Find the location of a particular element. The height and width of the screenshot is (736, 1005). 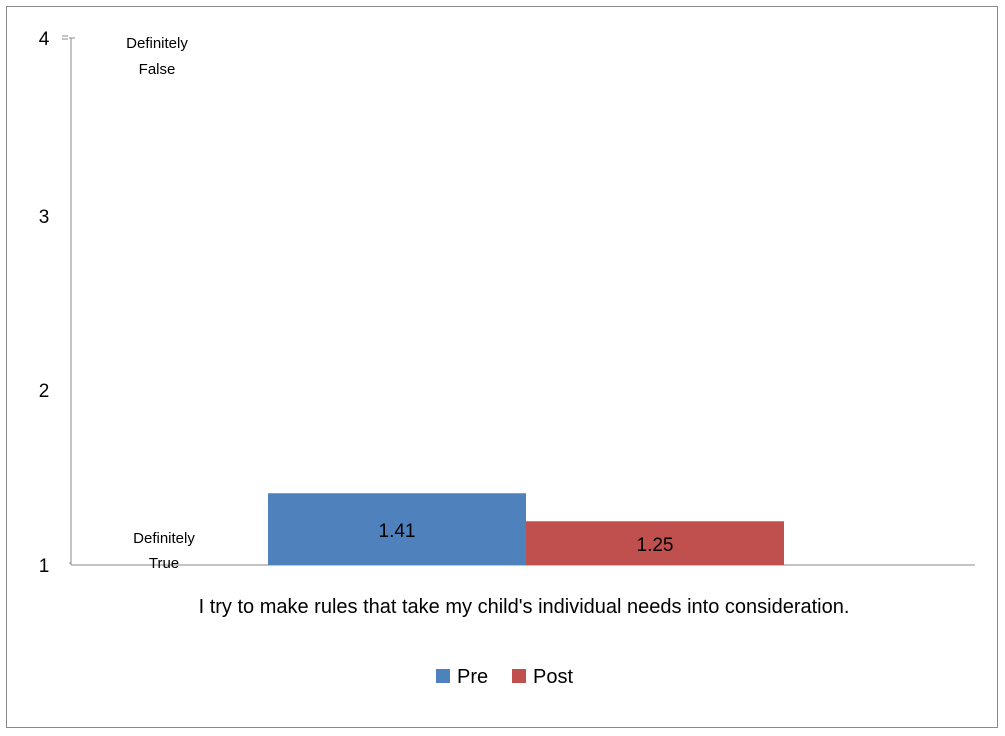

data-labels: 1.41 1.25 is located at coordinates (526, 538).